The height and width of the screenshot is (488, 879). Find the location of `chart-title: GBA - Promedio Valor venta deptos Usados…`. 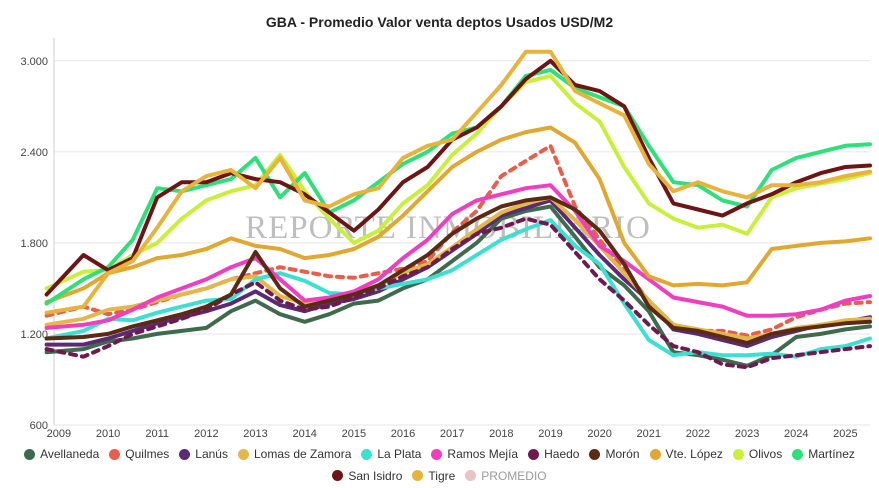

chart-title: GBA - Promedio Valor venta deptos Usados… is located at coordinates (439, 22).